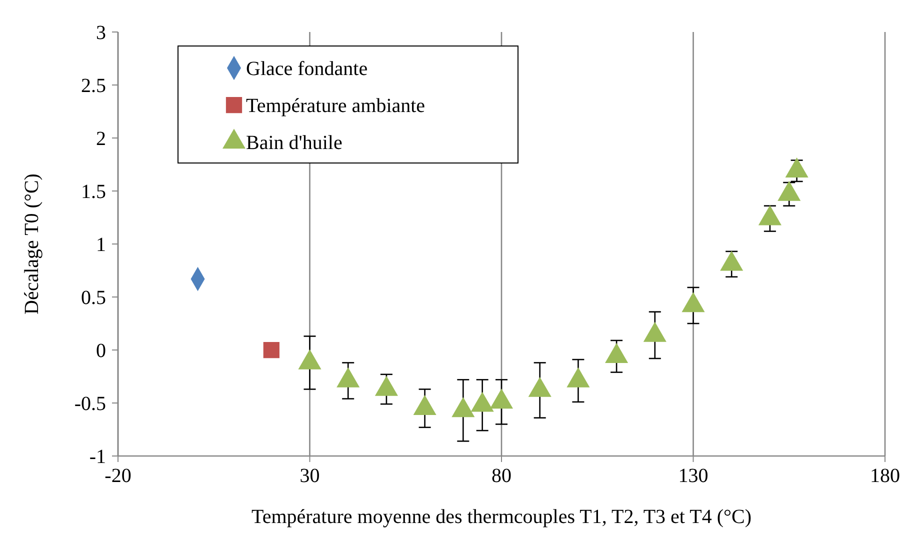 Image resolution: width=900 pixels, height=533 pixels. Describe the element at coordinates (502, 517) in the screenshot. I see `x-axis-title: Température moyenne des thermcouples T1, T2, T3 et T4 (°C)` at that location.